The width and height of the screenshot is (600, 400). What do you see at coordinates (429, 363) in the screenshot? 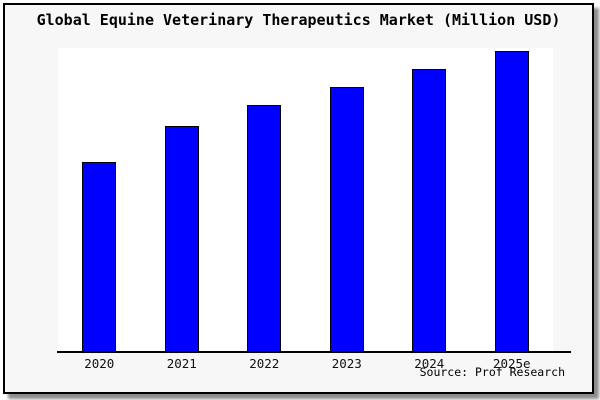
I see `x-tick-label-2024: 2024` at bounding box center [429, 363].